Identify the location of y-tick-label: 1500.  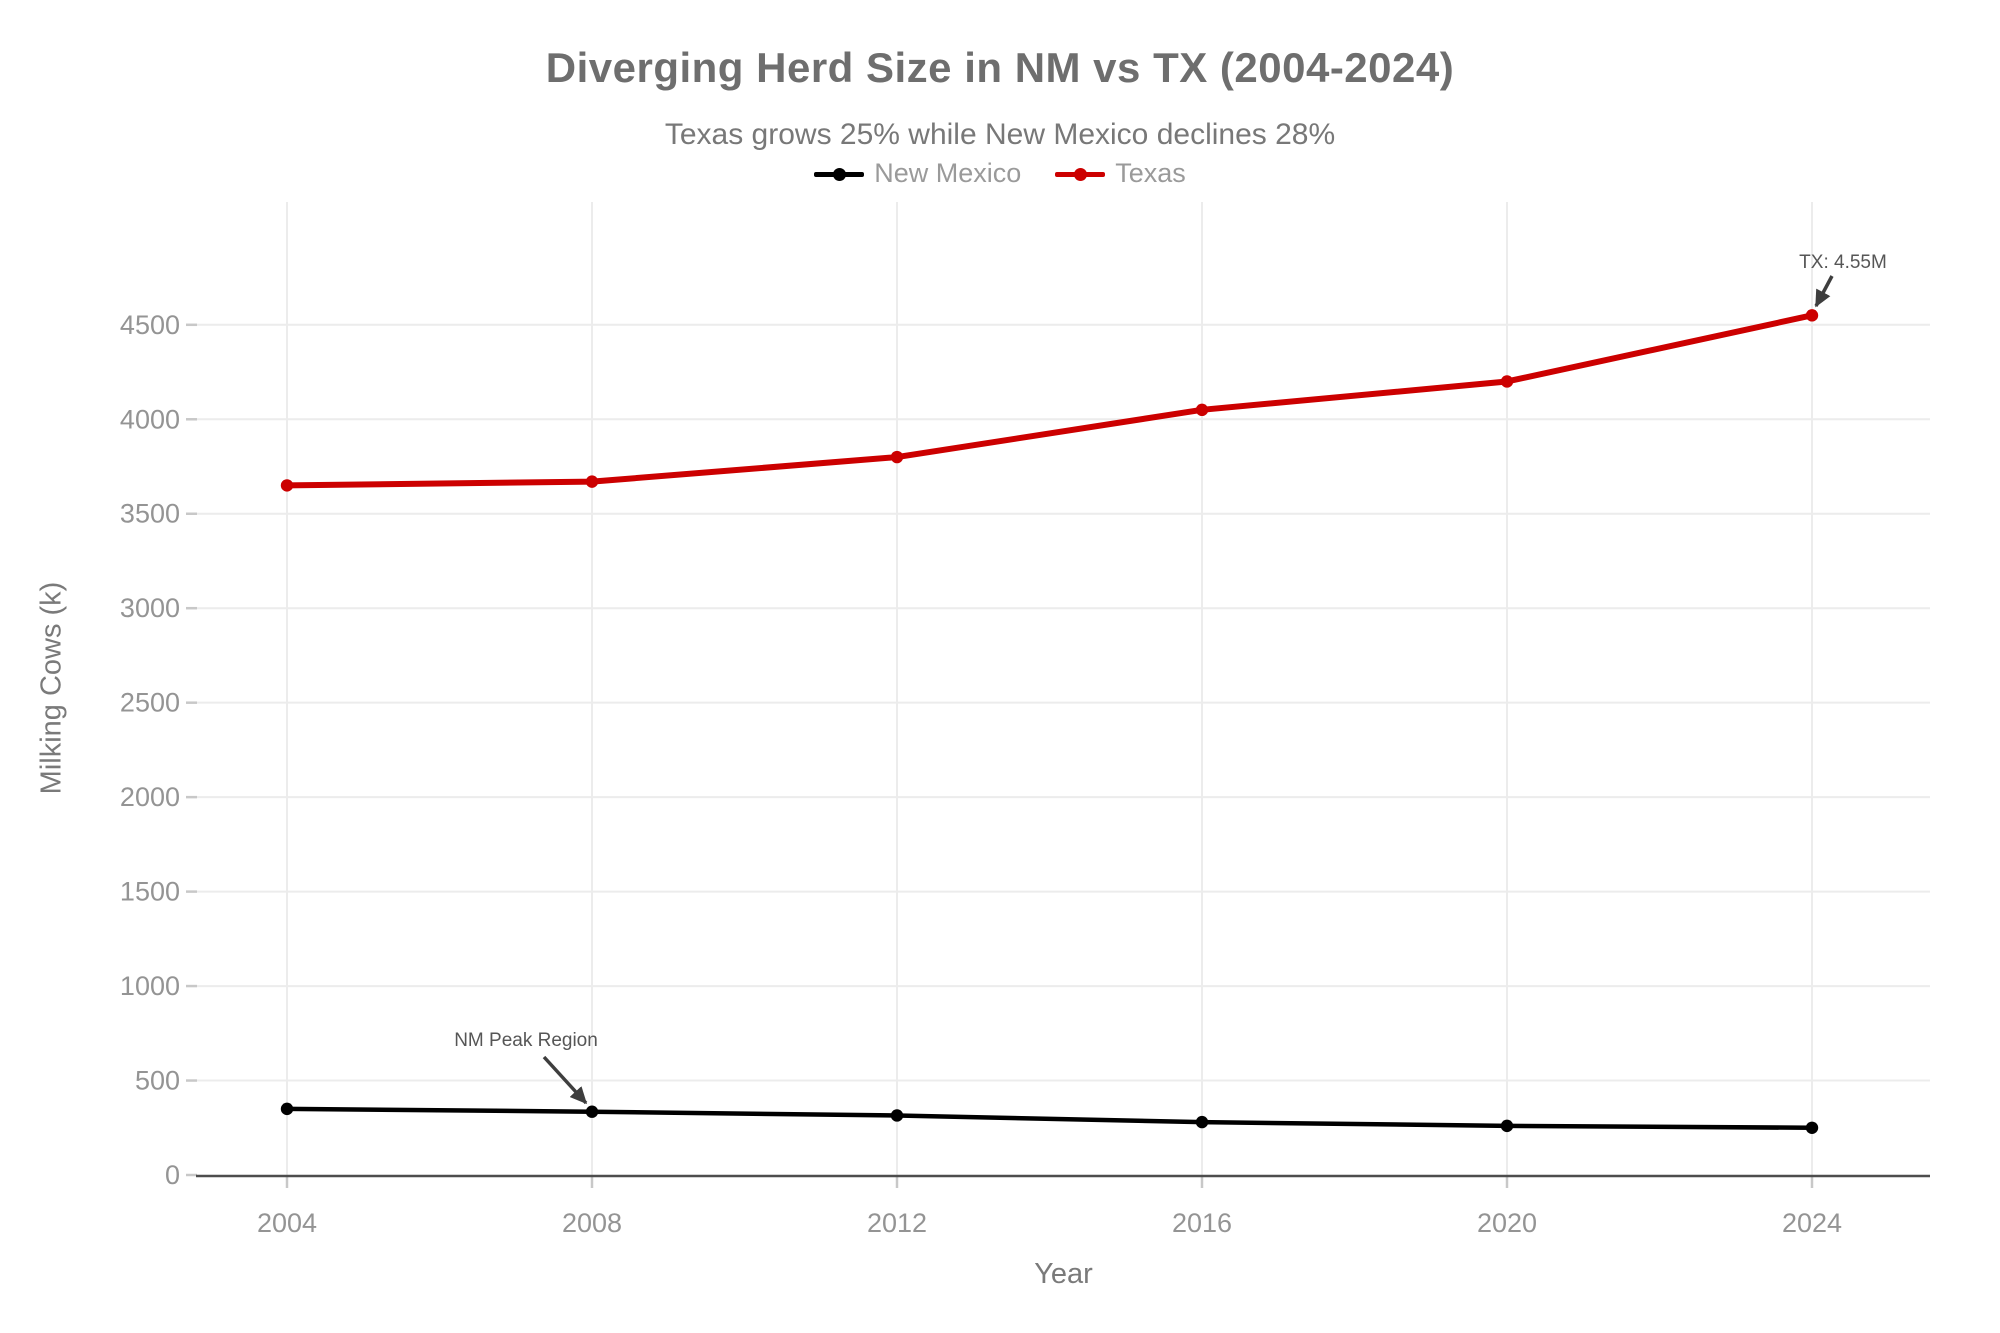
(150, 892).